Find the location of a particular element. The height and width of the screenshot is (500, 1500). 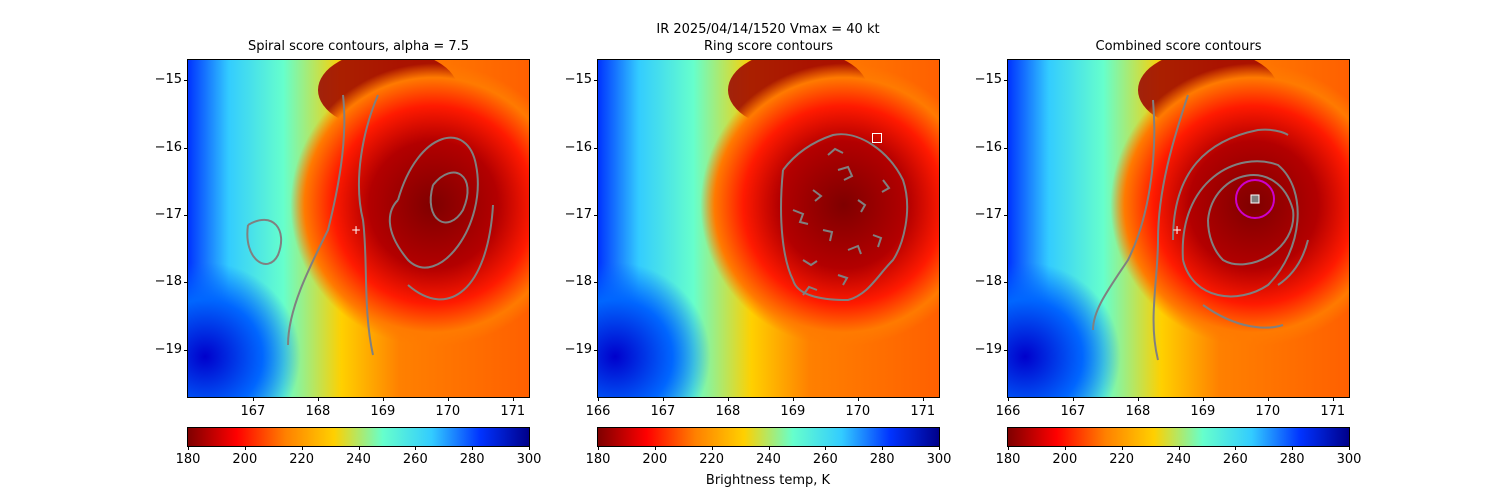

panel-1-title: Spiral score contours, alpha = 7.5 is located at coordinates (358, 46).